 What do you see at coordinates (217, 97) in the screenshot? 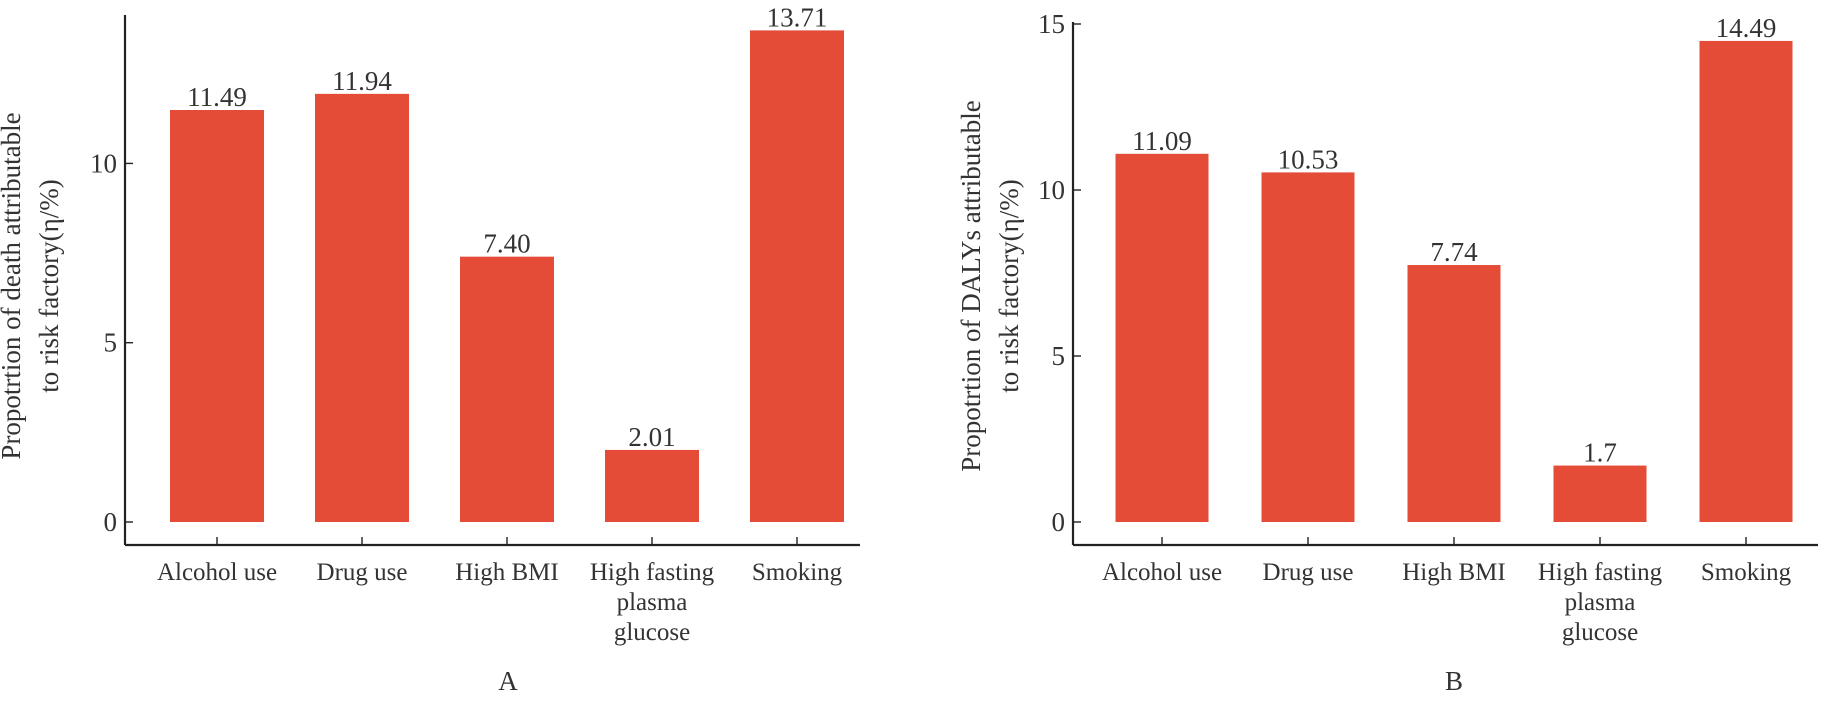
I see `bar-value-label: 11.49` at bounding box center [217, 97].